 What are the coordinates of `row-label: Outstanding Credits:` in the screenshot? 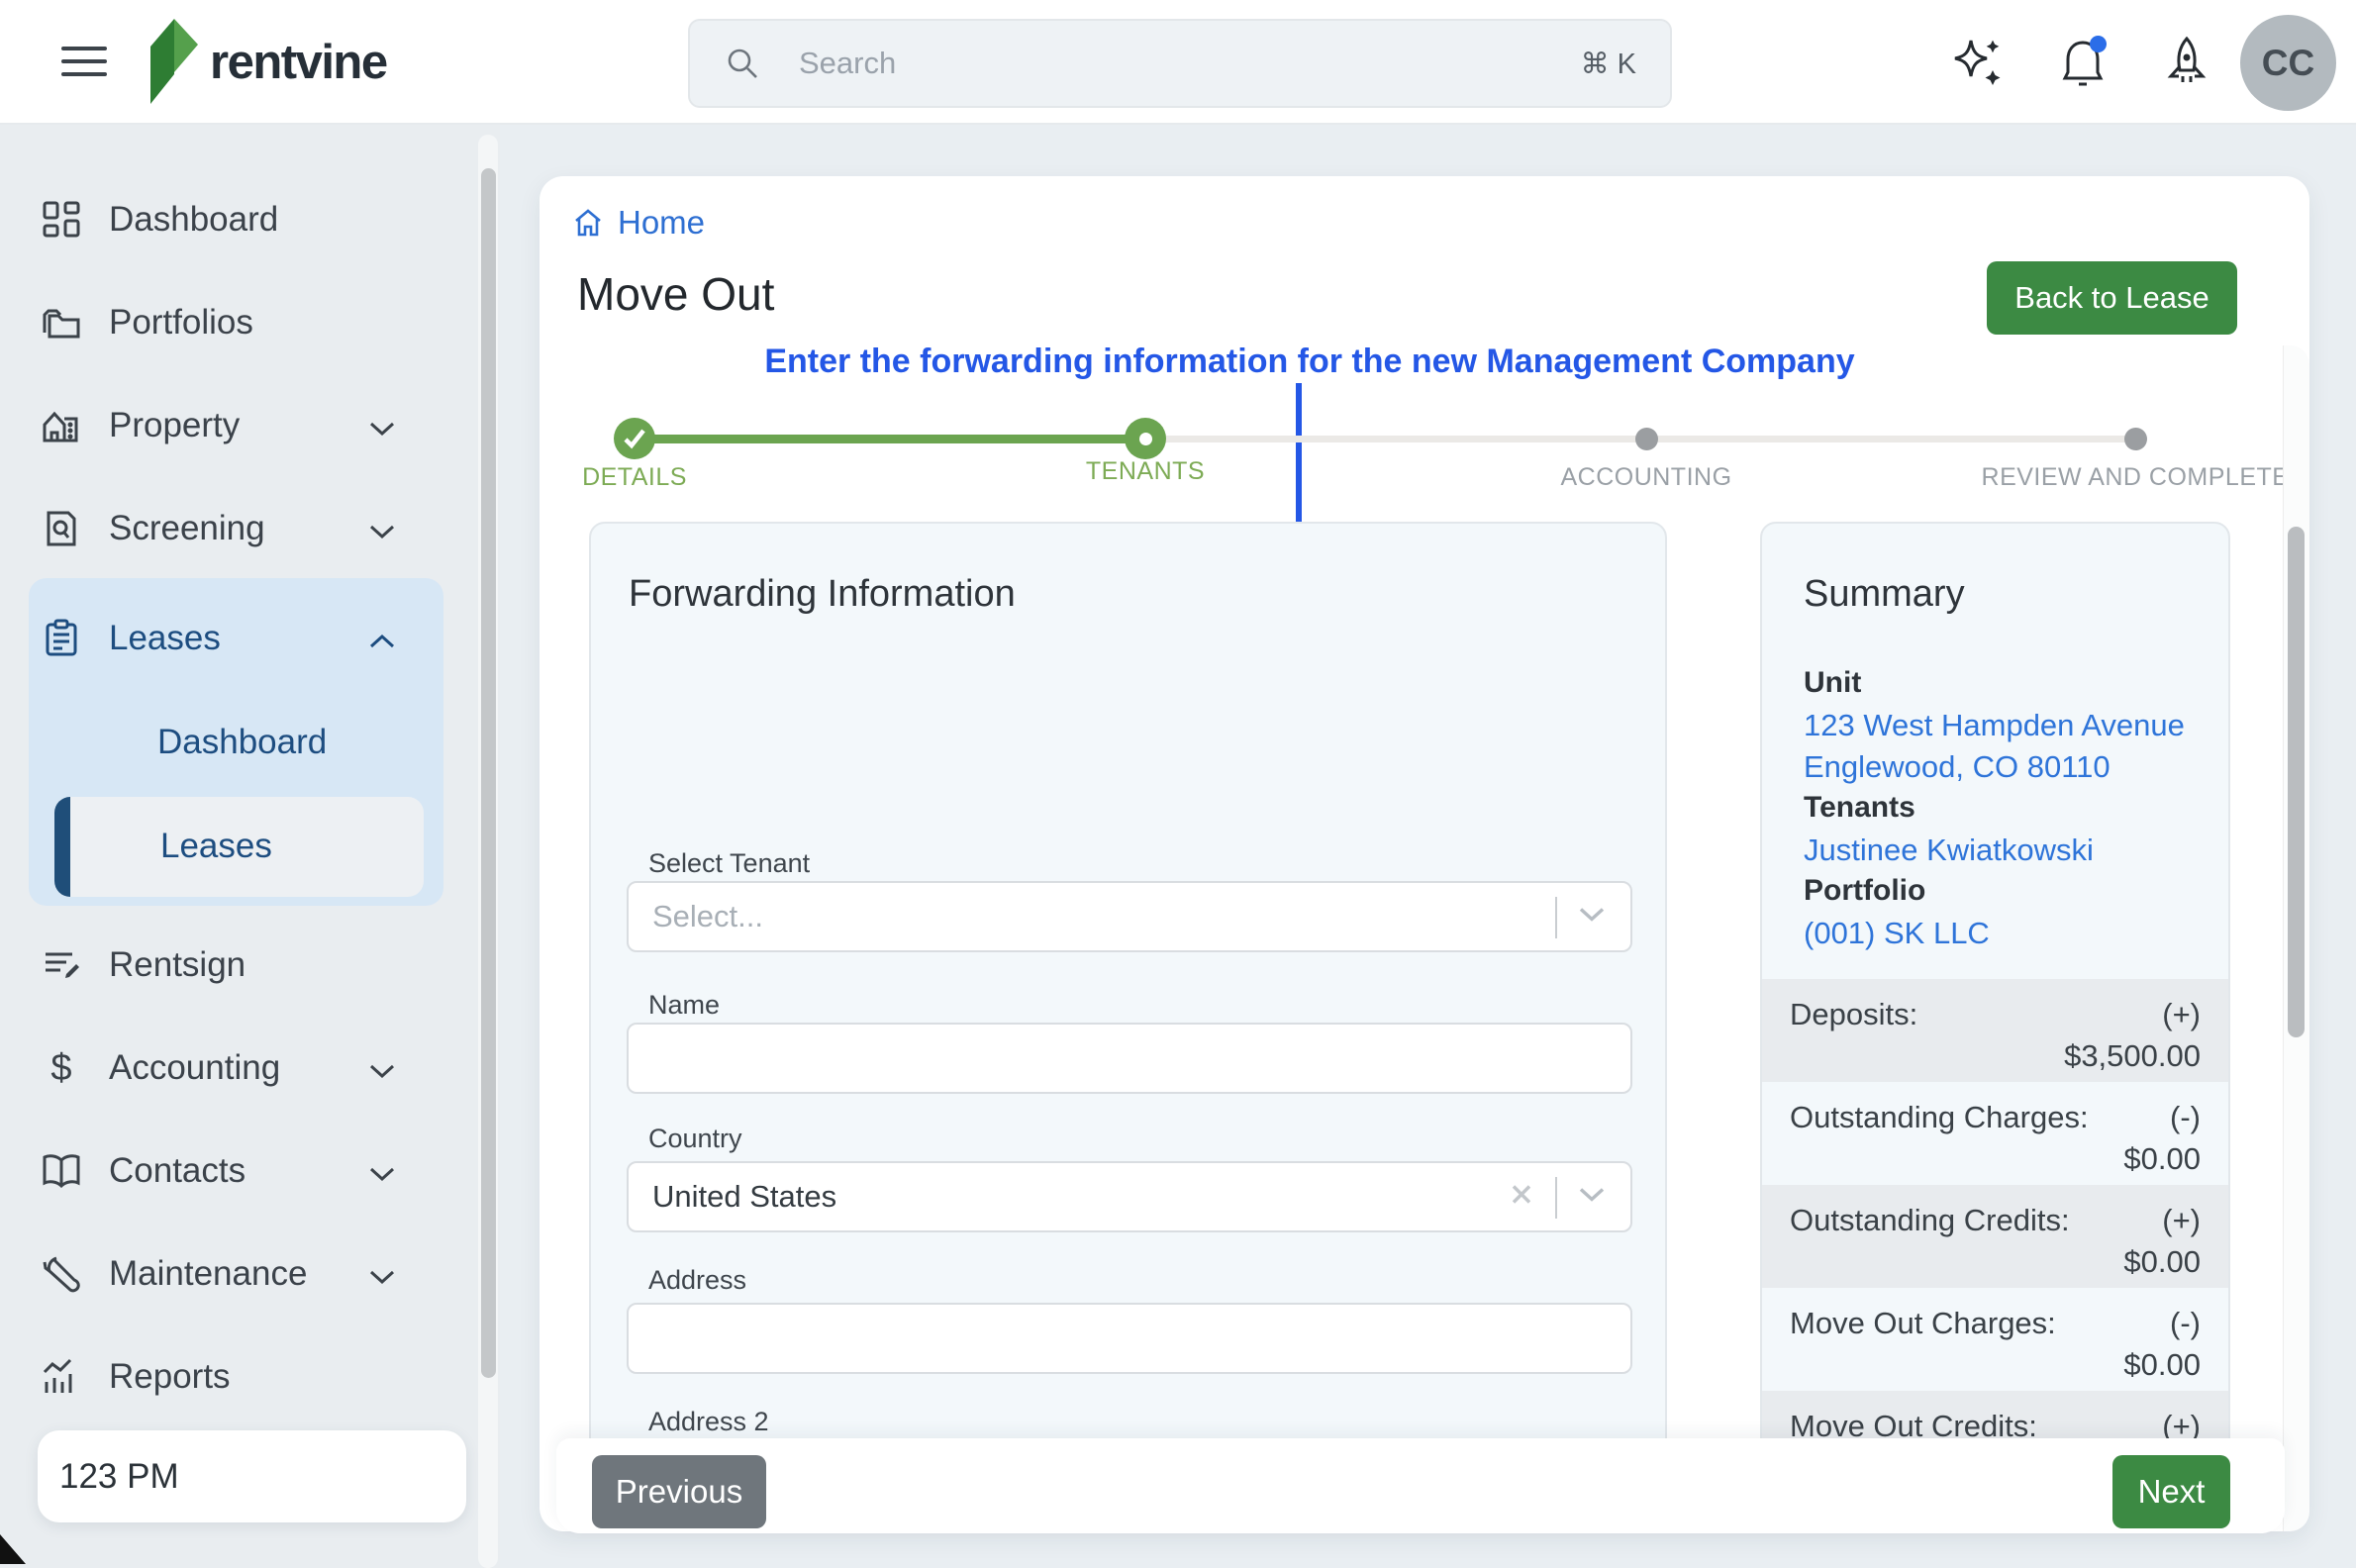 It's located at (1930, 1220).